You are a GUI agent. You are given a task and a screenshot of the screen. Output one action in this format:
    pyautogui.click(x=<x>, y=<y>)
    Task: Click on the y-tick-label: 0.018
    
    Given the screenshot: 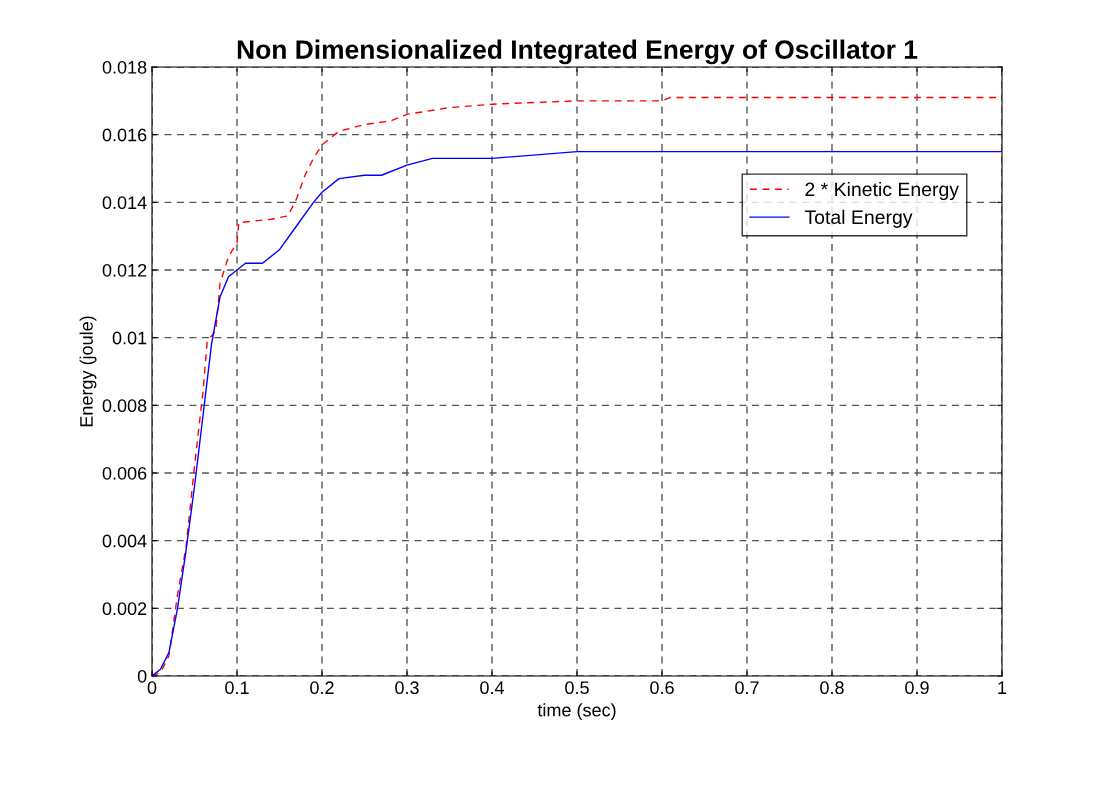 What is the action you would take?
    pyautogui.click(x=124, y=67)
    